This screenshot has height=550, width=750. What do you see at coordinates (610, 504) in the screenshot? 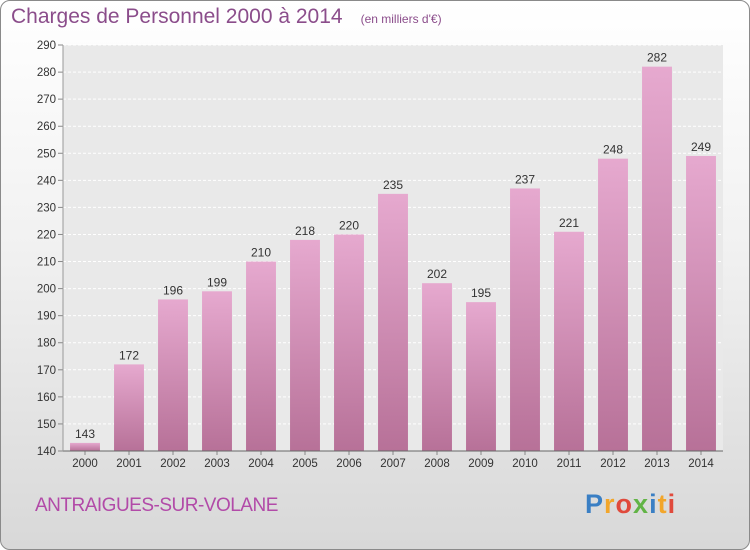
I see `logo-letter: r` at bounding box center [610, 504].